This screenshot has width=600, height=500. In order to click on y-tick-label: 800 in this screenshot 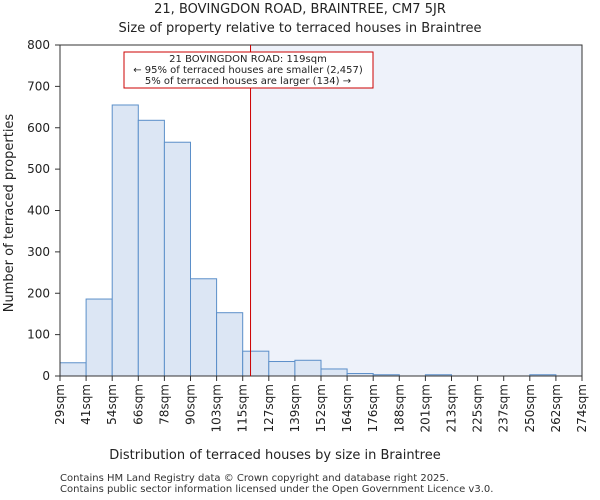, I will do `click(38, 45)`.